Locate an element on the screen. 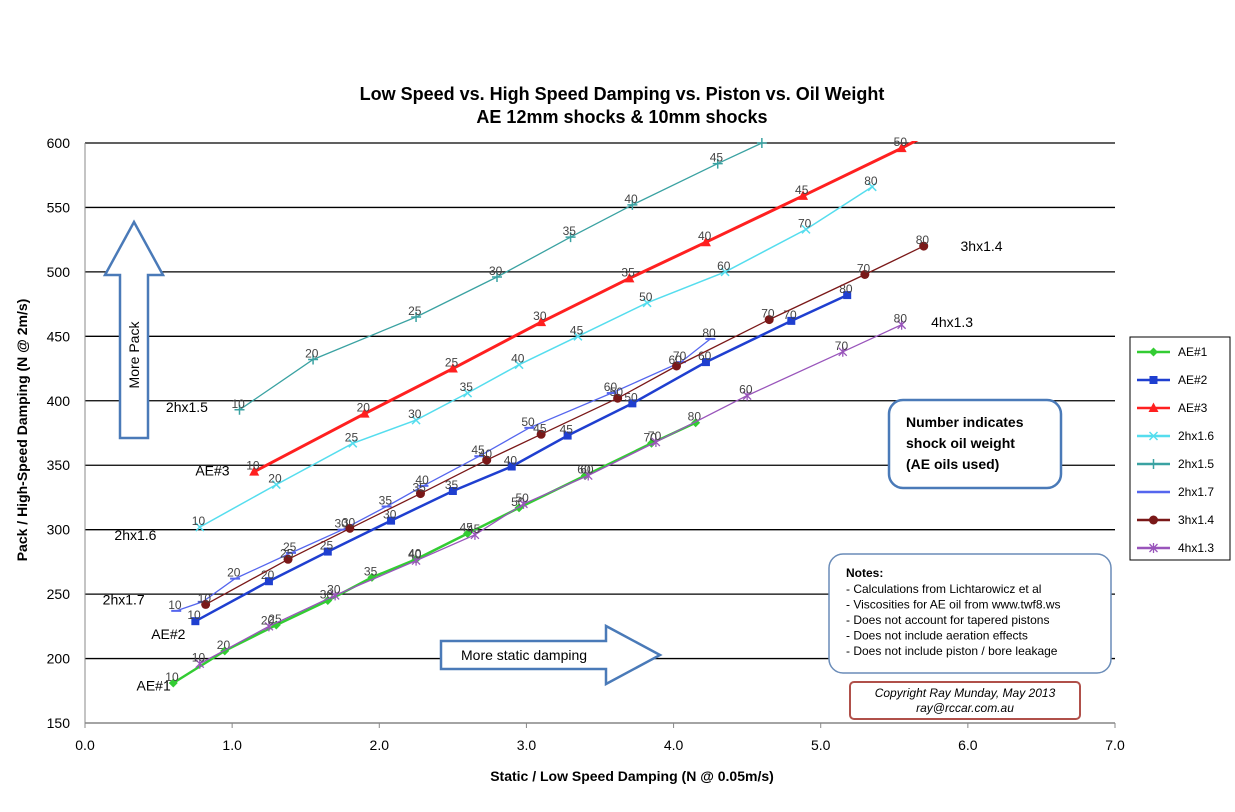  y-tick-label: 500 is located at coordinates (59, 272).